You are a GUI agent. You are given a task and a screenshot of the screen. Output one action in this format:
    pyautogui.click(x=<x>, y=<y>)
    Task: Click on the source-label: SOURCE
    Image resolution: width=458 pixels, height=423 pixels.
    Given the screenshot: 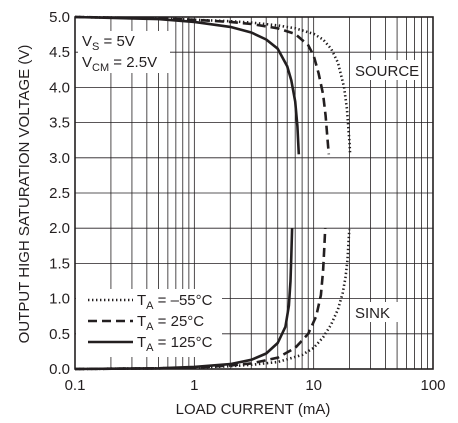 What is the action you would take?
    pyautogui.click(x=387, y=71)
    